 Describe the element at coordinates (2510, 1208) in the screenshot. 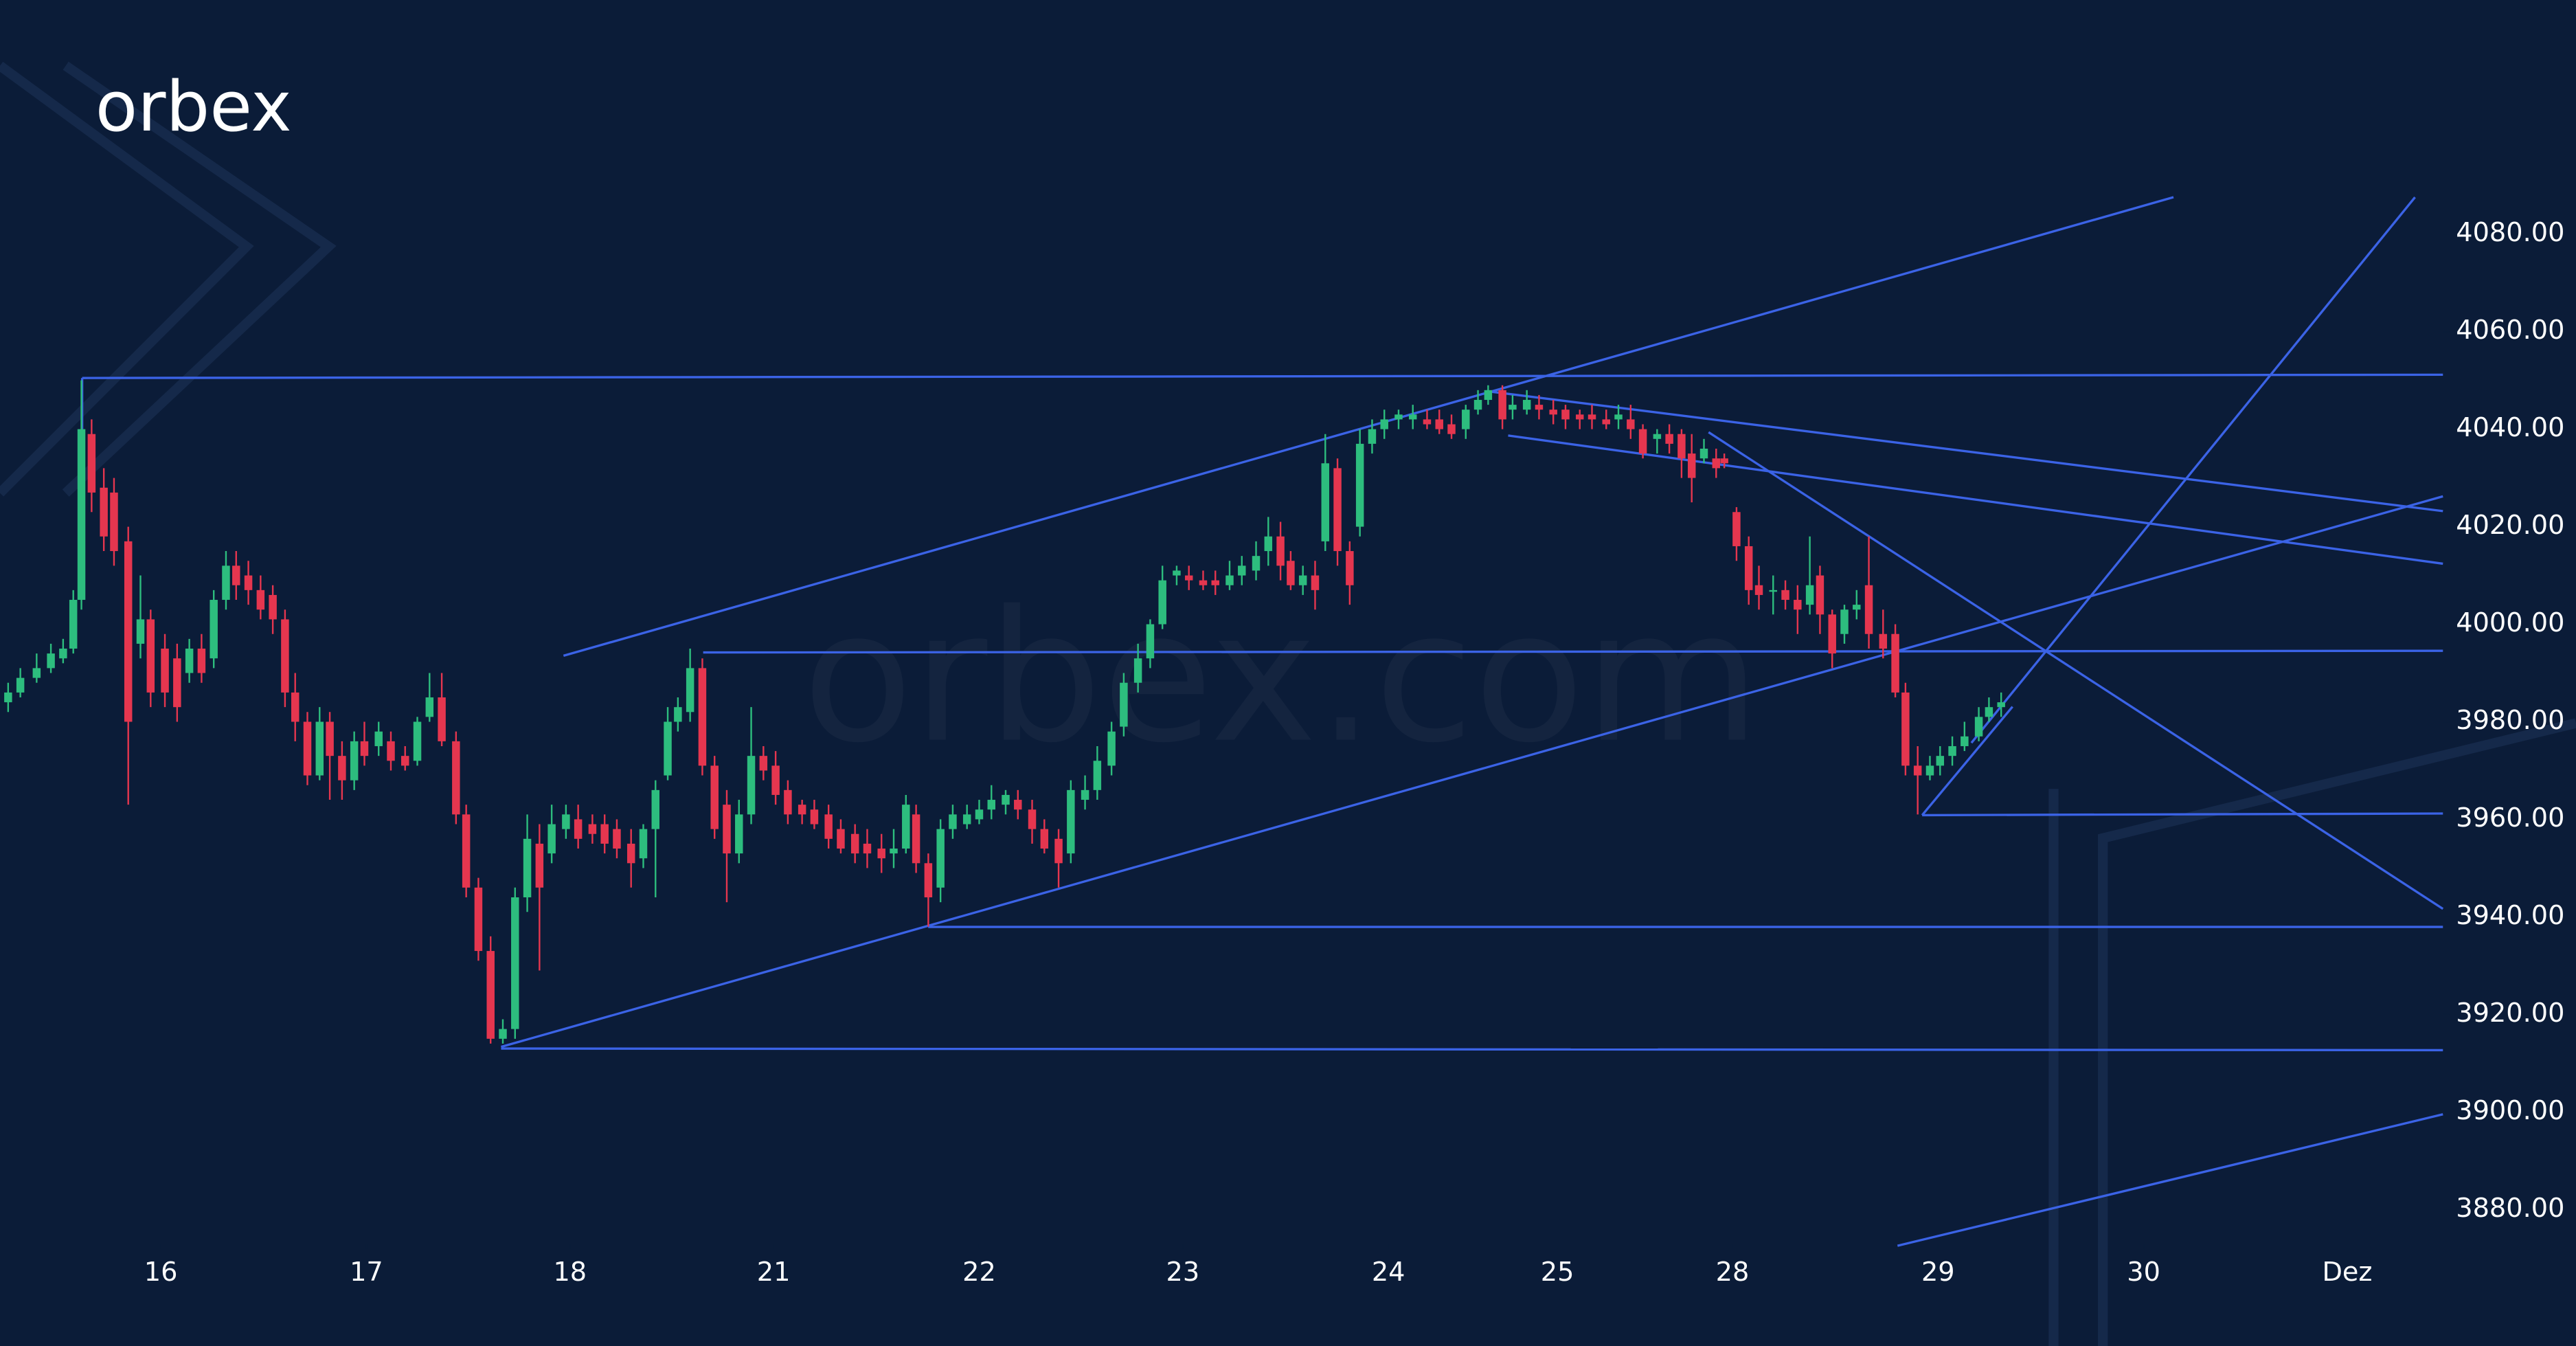

I see `y-tick-label: 3880.00` at that location.